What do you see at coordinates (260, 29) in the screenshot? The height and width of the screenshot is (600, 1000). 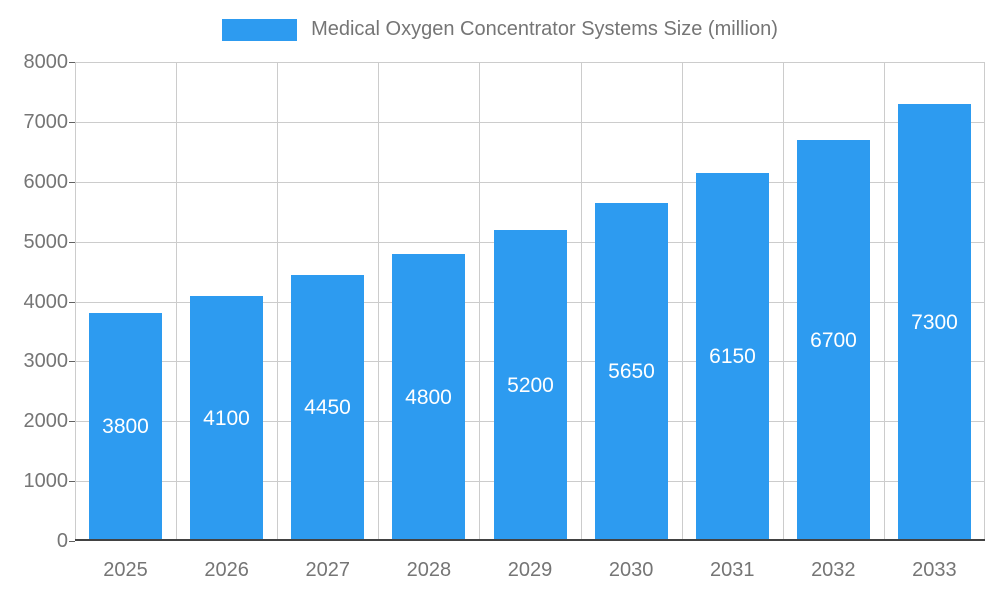 I see `legend-swatch` at bounding box center [260, 29].